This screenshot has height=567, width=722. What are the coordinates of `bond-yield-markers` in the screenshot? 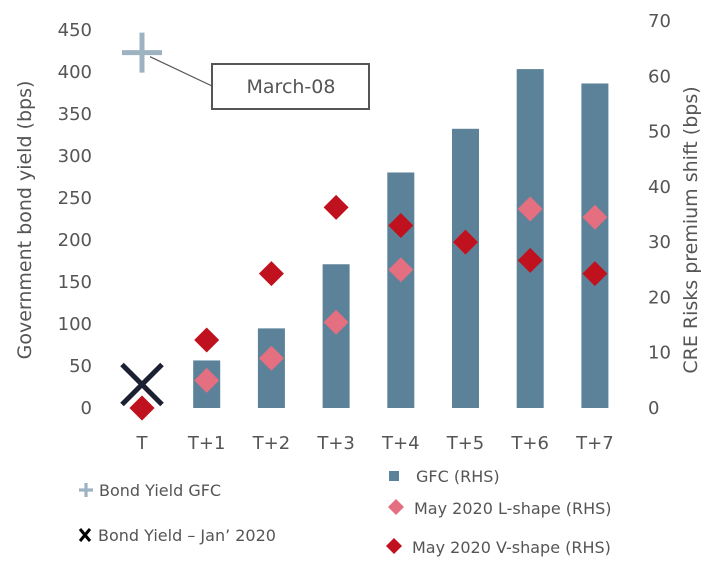 It's located at (142, 219).